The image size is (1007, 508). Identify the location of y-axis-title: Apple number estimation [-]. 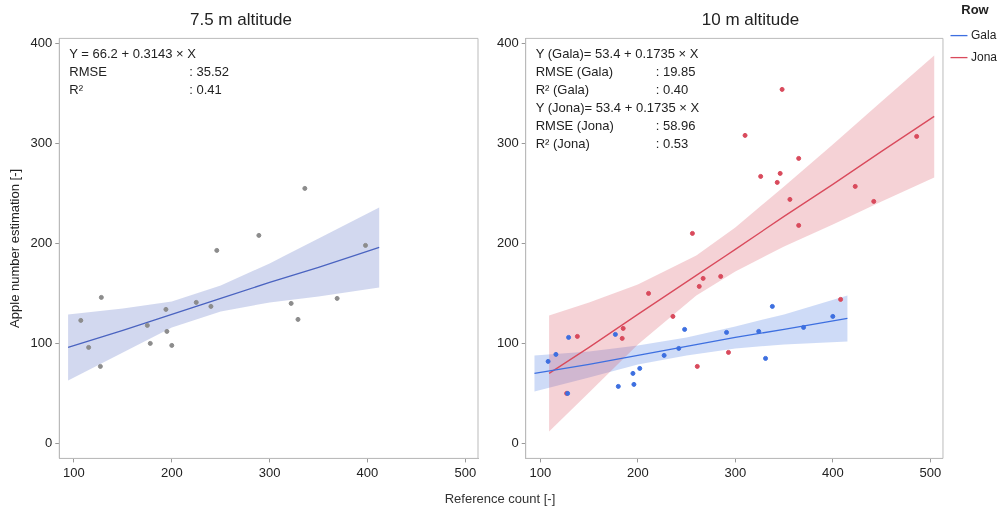
(15, 248).